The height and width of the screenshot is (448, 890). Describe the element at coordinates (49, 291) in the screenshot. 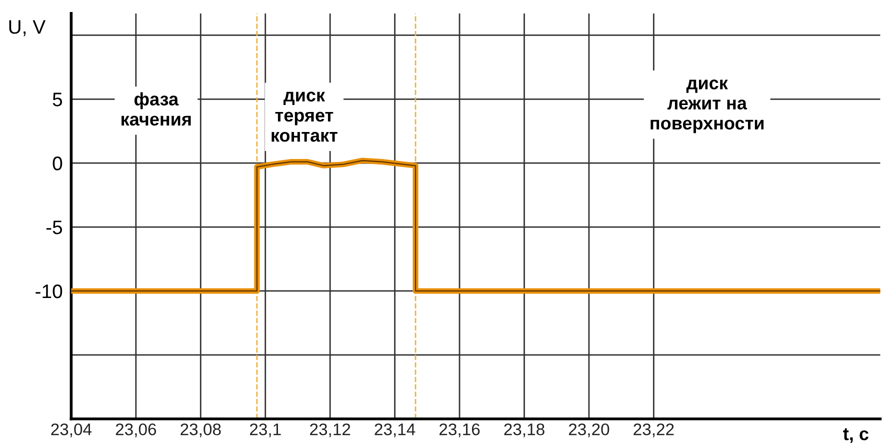

I see `y-tick-label: -10` at that location.